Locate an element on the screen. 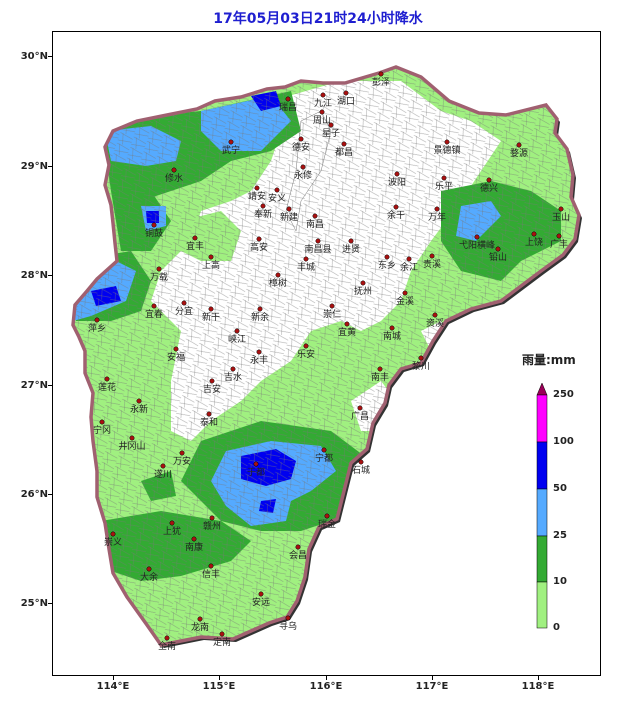  lon-label-118: 118°E is located at coordinates (538, 686).